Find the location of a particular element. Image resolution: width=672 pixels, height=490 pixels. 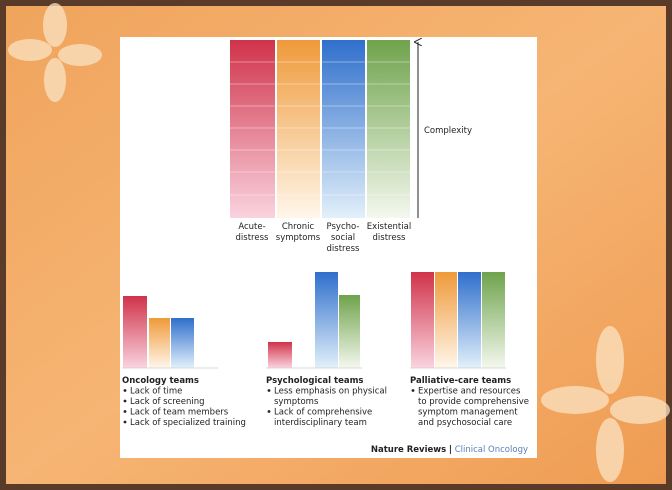

oncology-chart is located at coordinates (170, 332).